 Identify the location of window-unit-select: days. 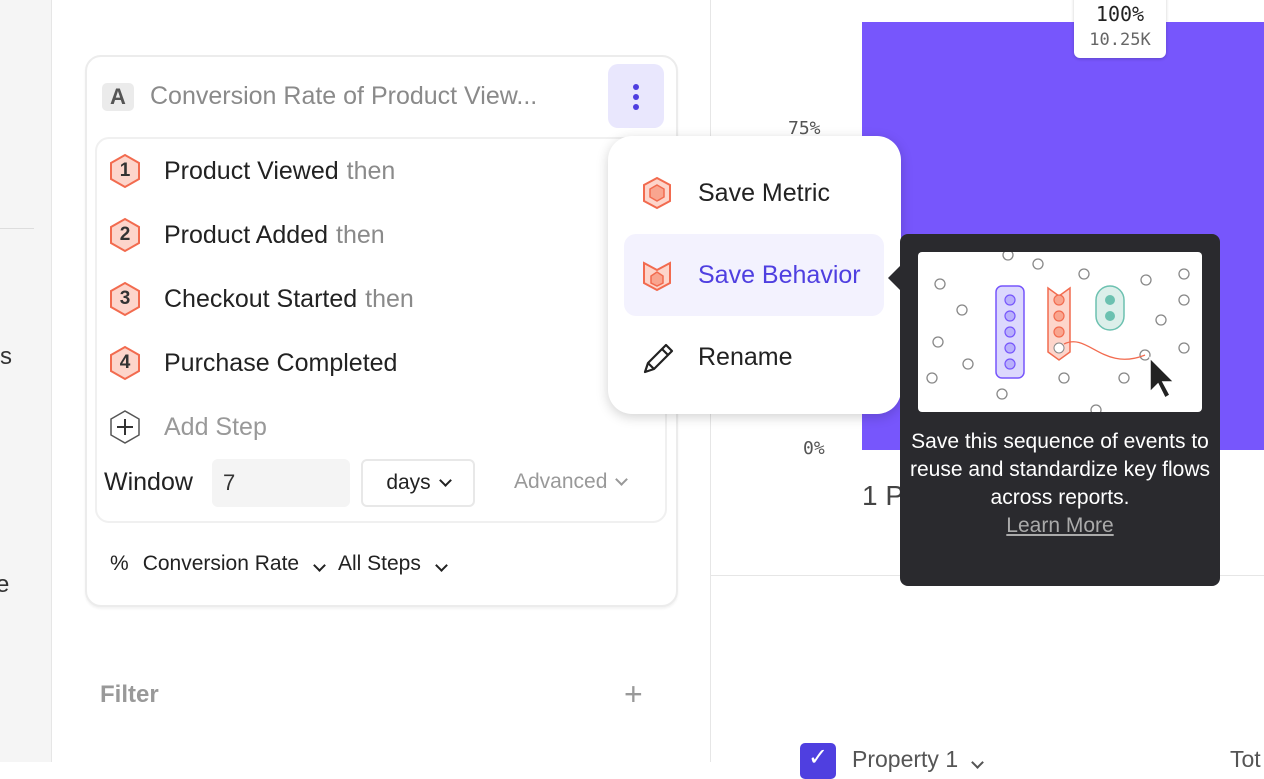
(418, 483).